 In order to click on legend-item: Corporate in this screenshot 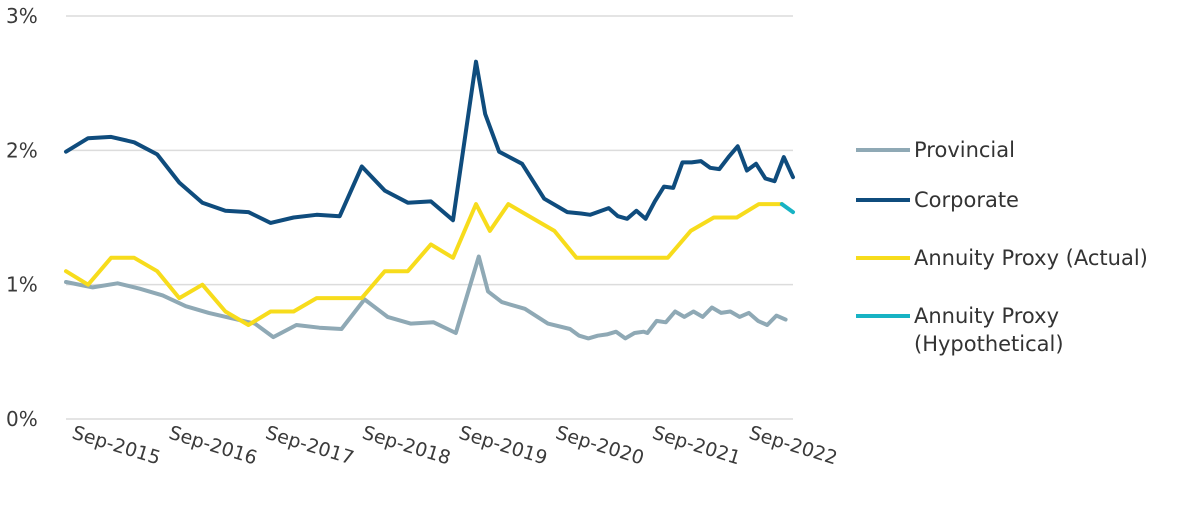, I will do `click(937, 200)`.